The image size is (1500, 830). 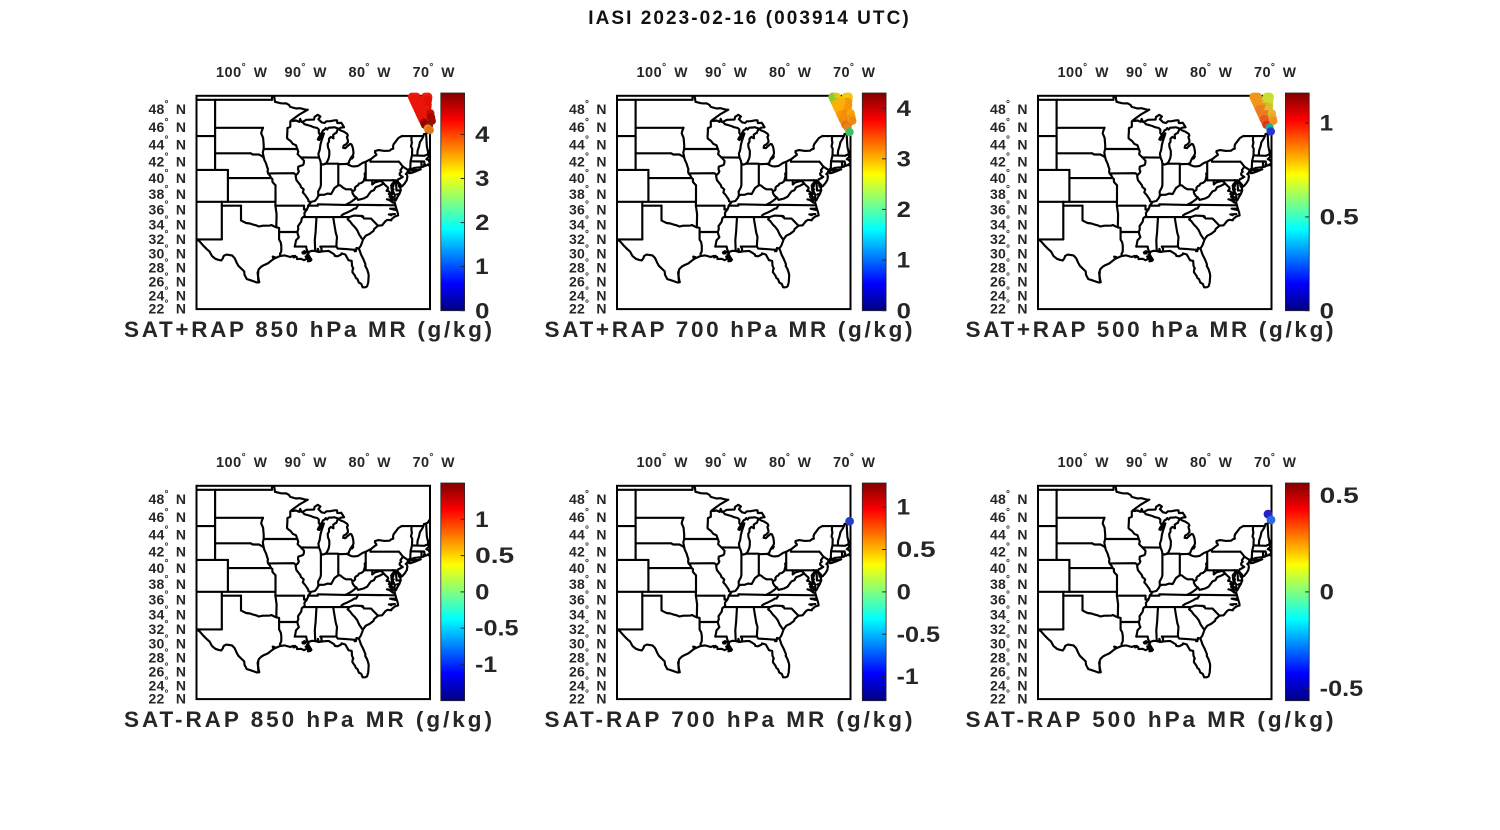 I want to click on svg-text: SAT-RAP 850 hPa MR (g/kg), so click(x=308, y=719).